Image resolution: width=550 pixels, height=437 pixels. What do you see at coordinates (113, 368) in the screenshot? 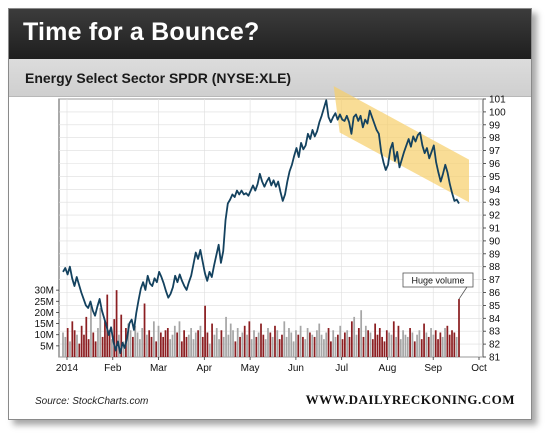
I see `x-tick-label: Feb` at bounding box center [113, 368].